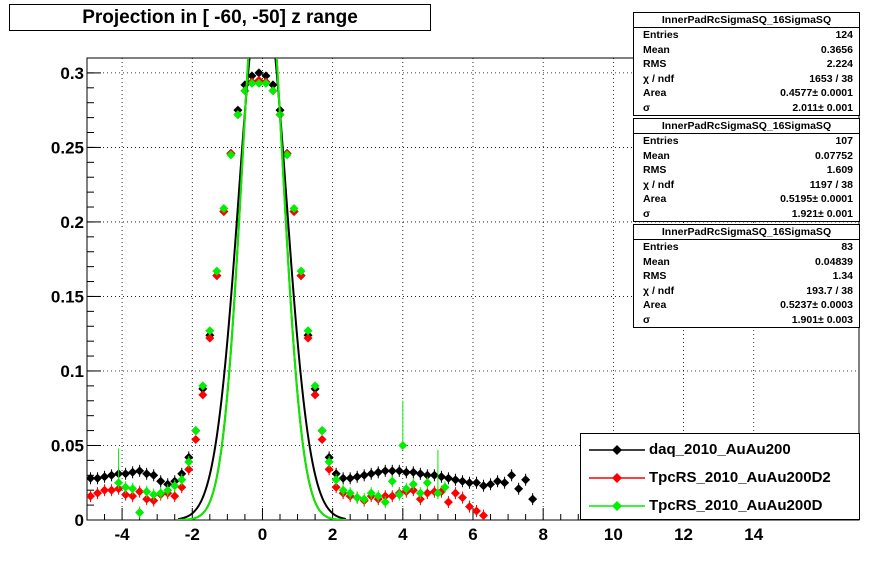  Describe the element at coordinates (746, 262) in the screenshot. I see `stats-row: Mean 0.04839` at that location.